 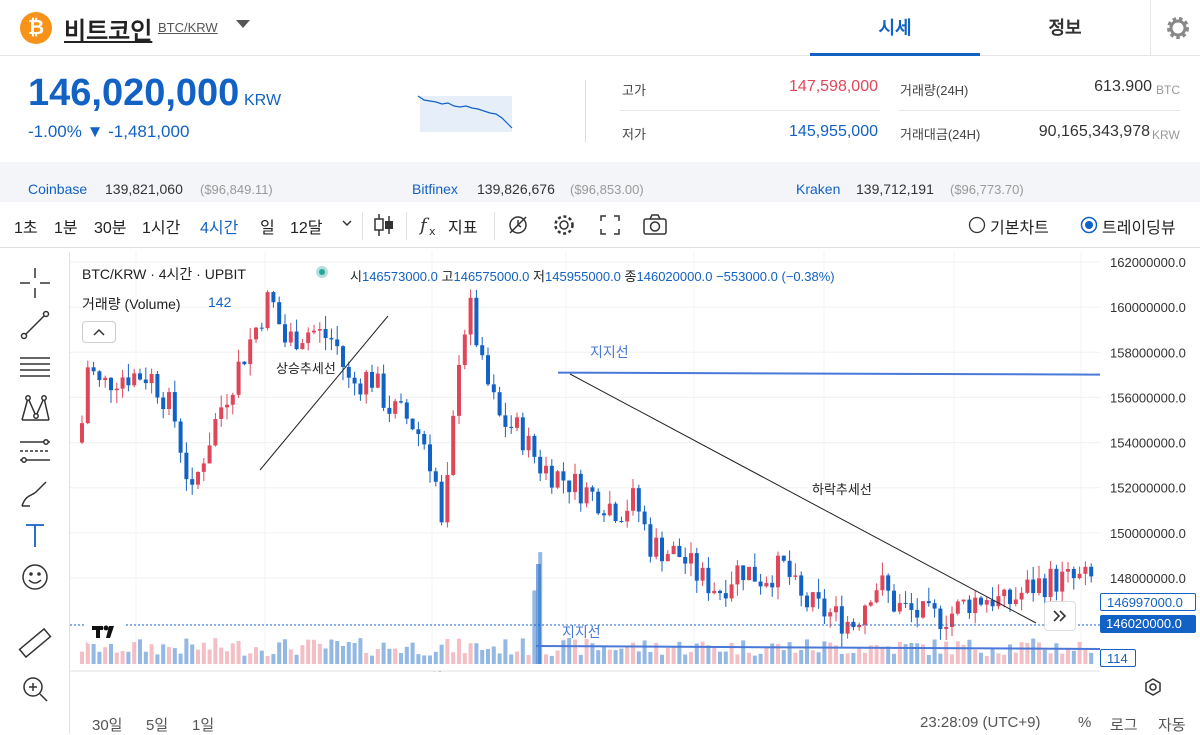 What do you see at coordinates (564, 227) in the screenshot?
I see `settings-gear-icon` at bounding box center [564, 227].